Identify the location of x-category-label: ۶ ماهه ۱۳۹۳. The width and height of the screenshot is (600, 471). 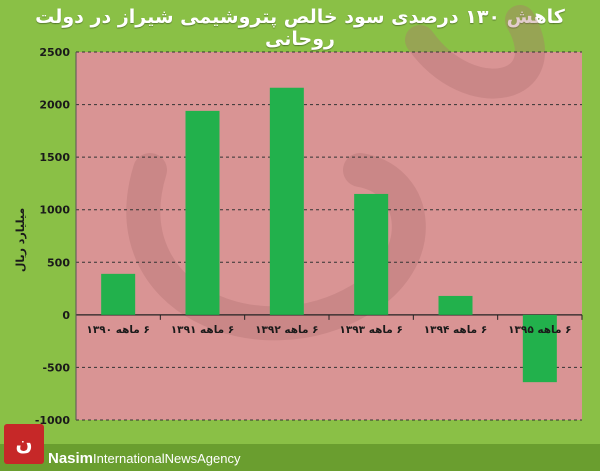
(370, 330).